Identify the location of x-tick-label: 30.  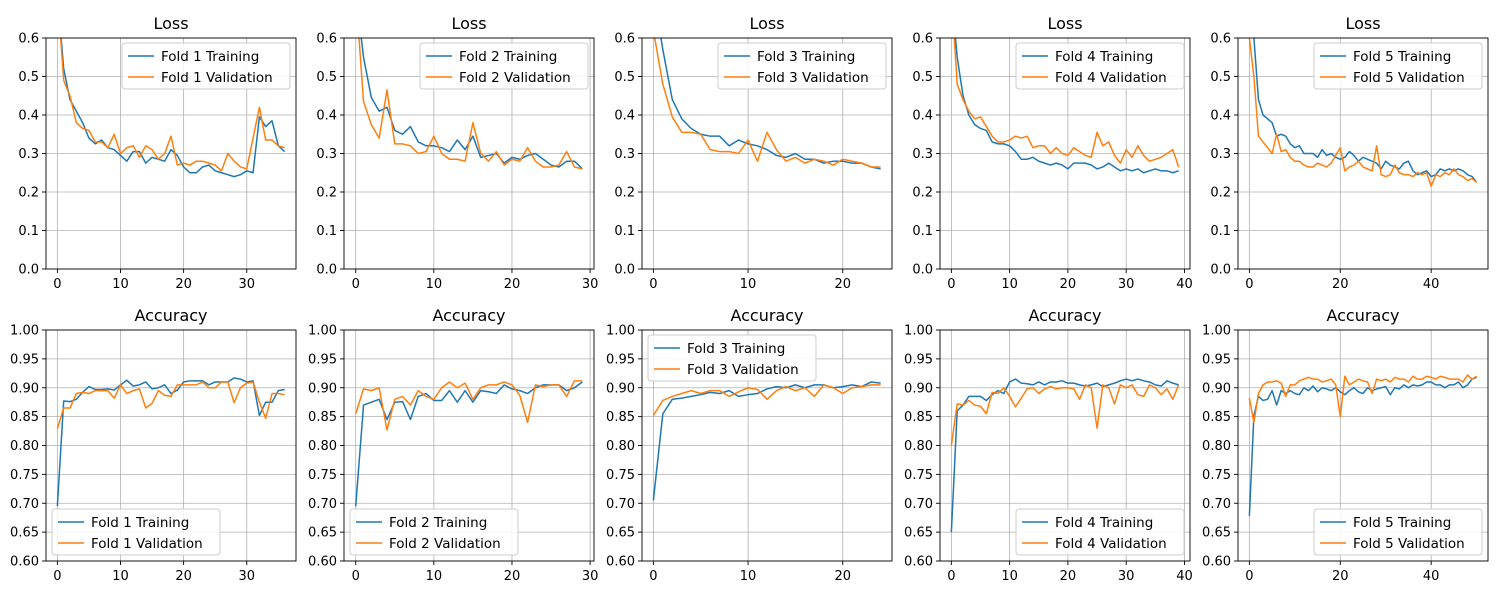
(590, 576).